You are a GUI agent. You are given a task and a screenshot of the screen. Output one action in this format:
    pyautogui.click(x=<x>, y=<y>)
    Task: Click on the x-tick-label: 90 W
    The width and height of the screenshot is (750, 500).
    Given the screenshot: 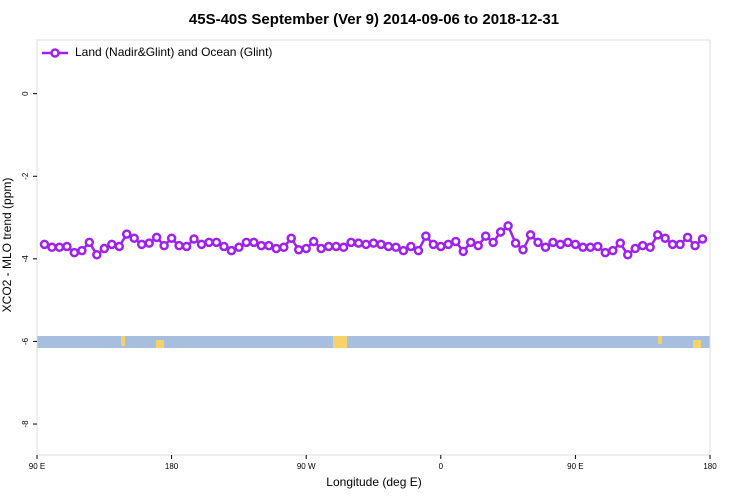 What is the action you would take?
    pyautogui.click(x=306, y=466)
    